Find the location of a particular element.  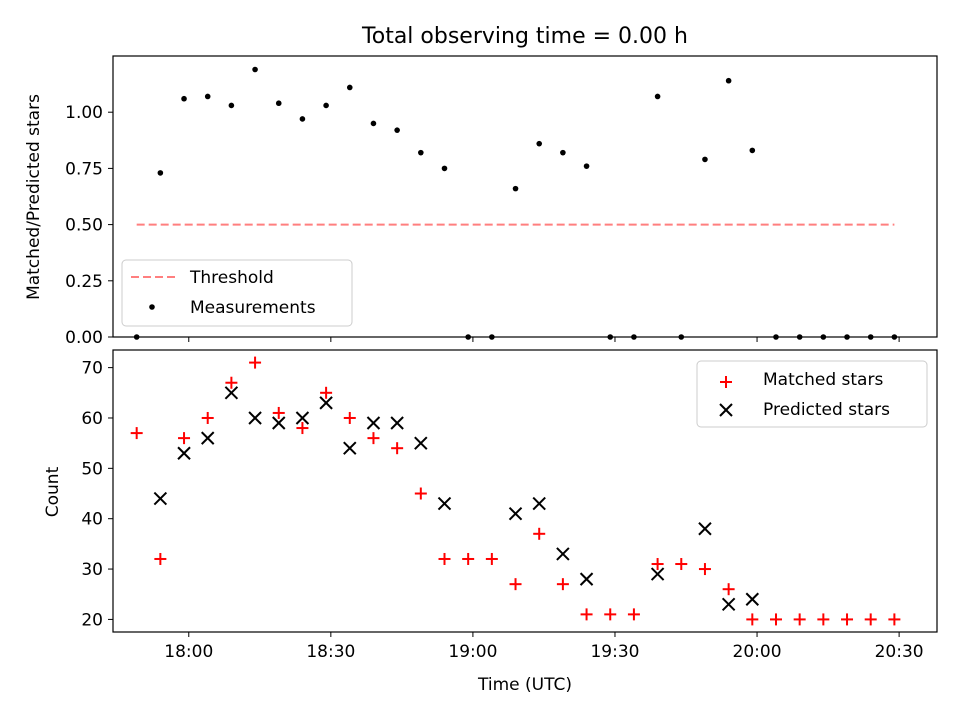

count-x-tick-label: 20:30 is located at coordinates (899, 652).